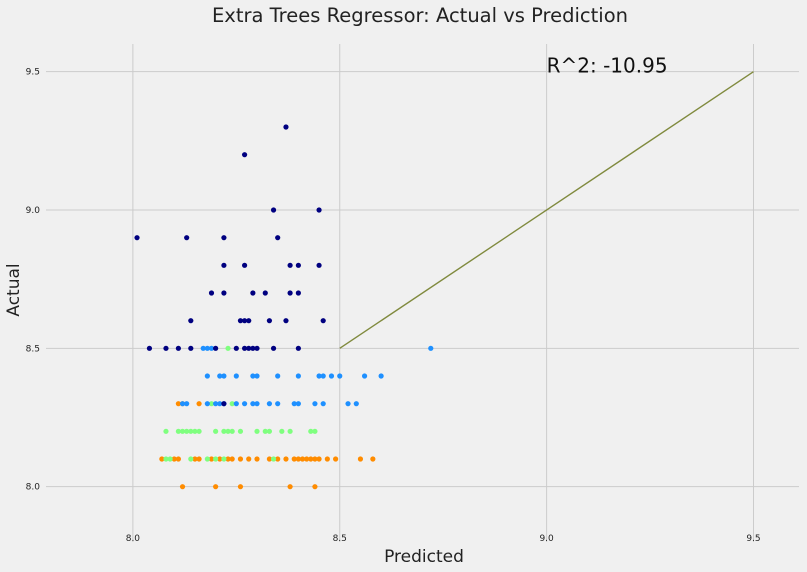 This screenshot has width=807, height=572. Describe the element at coordinates (33, 349) in the screenshot. I see `y-tick-label: 8.5` at that location.